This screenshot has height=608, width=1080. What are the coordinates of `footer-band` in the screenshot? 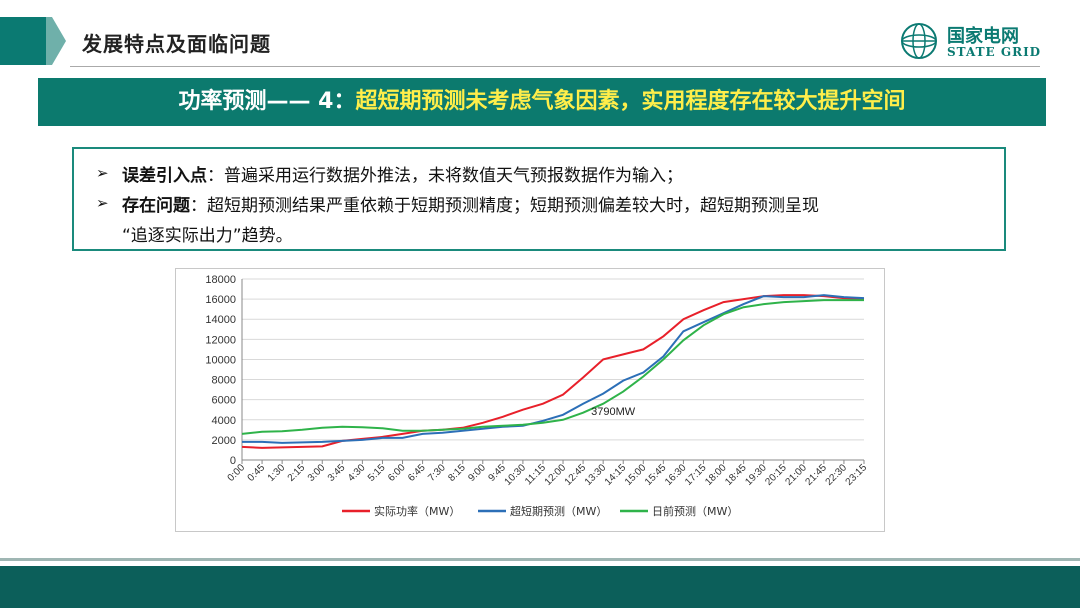 It's located at (540, 587).